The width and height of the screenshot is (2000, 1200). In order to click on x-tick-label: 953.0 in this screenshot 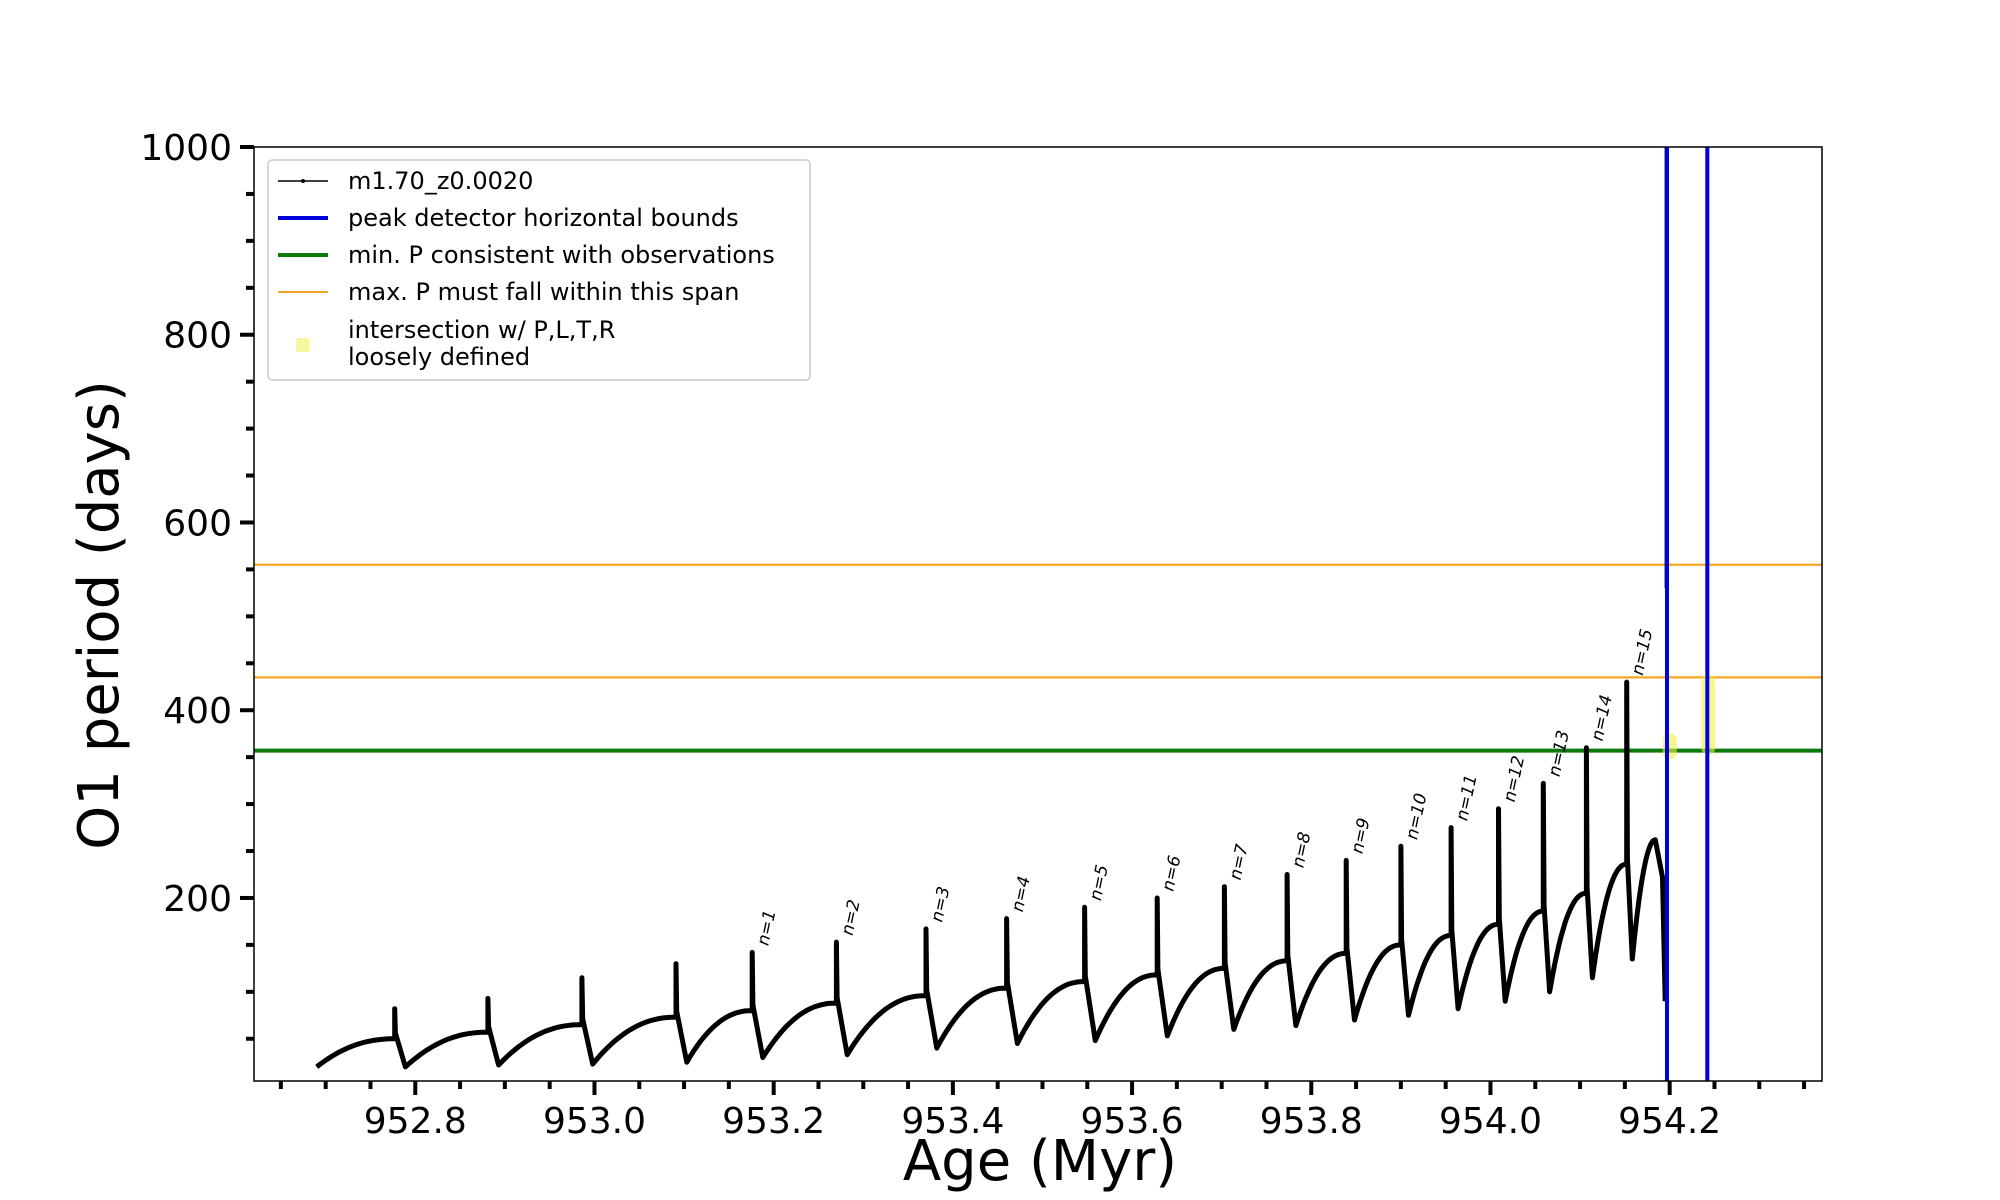, I will do `click(594, 1121)`.